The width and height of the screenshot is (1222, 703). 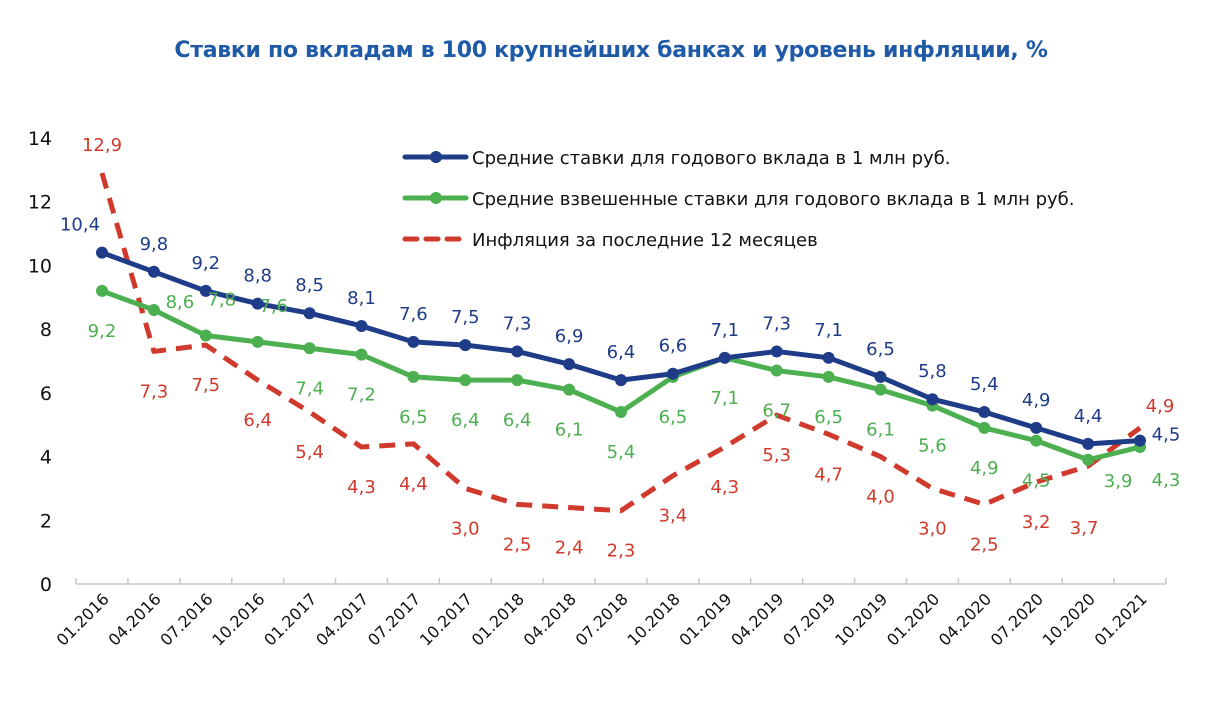 I want to click on x-tick-label: 10.2018, so click(x=654, y=619).